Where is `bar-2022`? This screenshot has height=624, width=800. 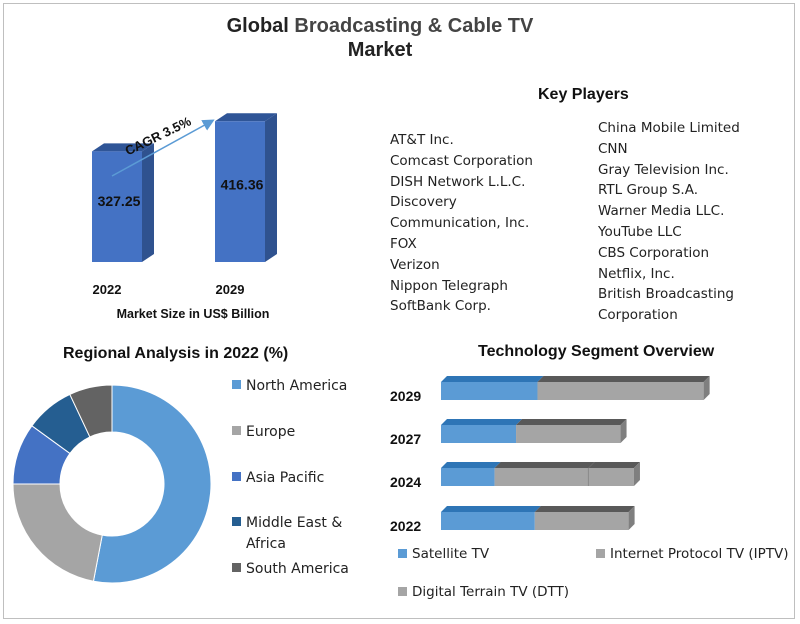 bar-2022 is located at coordinates (117, 206).